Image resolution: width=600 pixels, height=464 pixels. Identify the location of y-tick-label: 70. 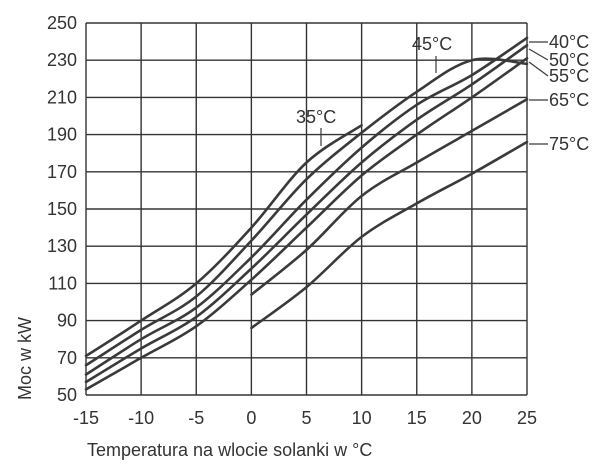
(67, 358).